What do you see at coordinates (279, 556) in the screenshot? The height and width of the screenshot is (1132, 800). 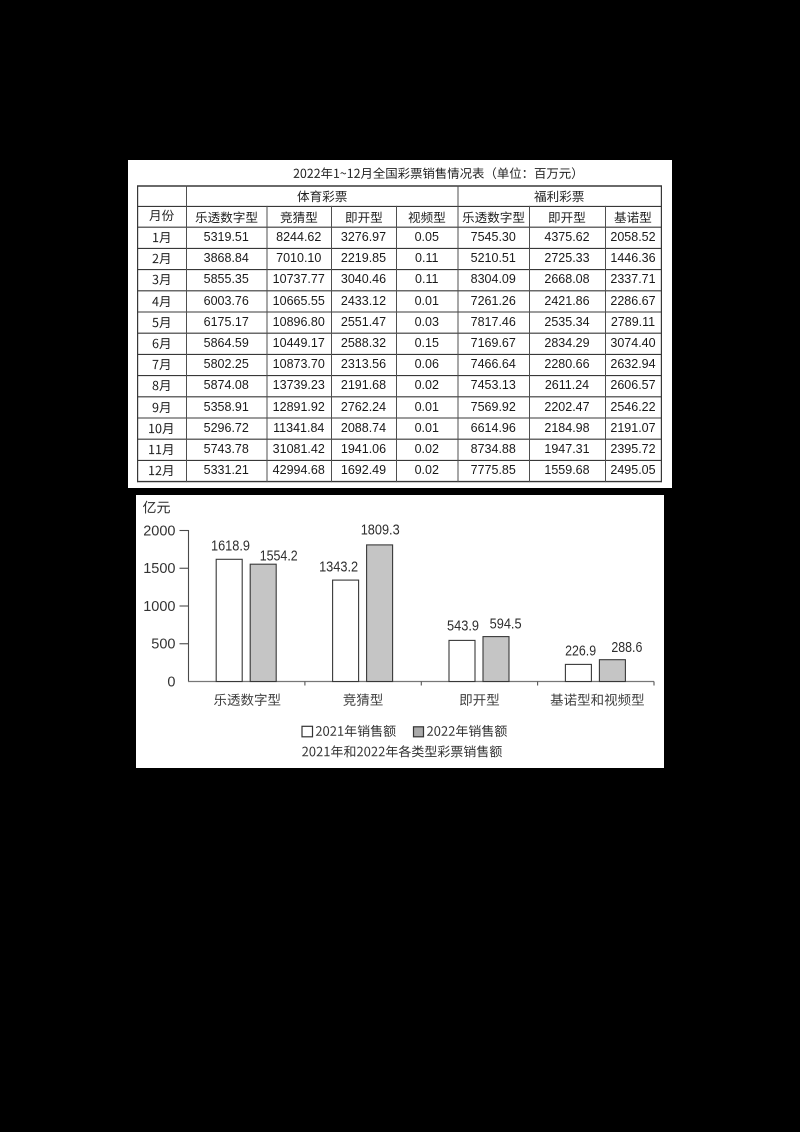 I see `svg-text: 1554.2` at bounding box center [279, 556].